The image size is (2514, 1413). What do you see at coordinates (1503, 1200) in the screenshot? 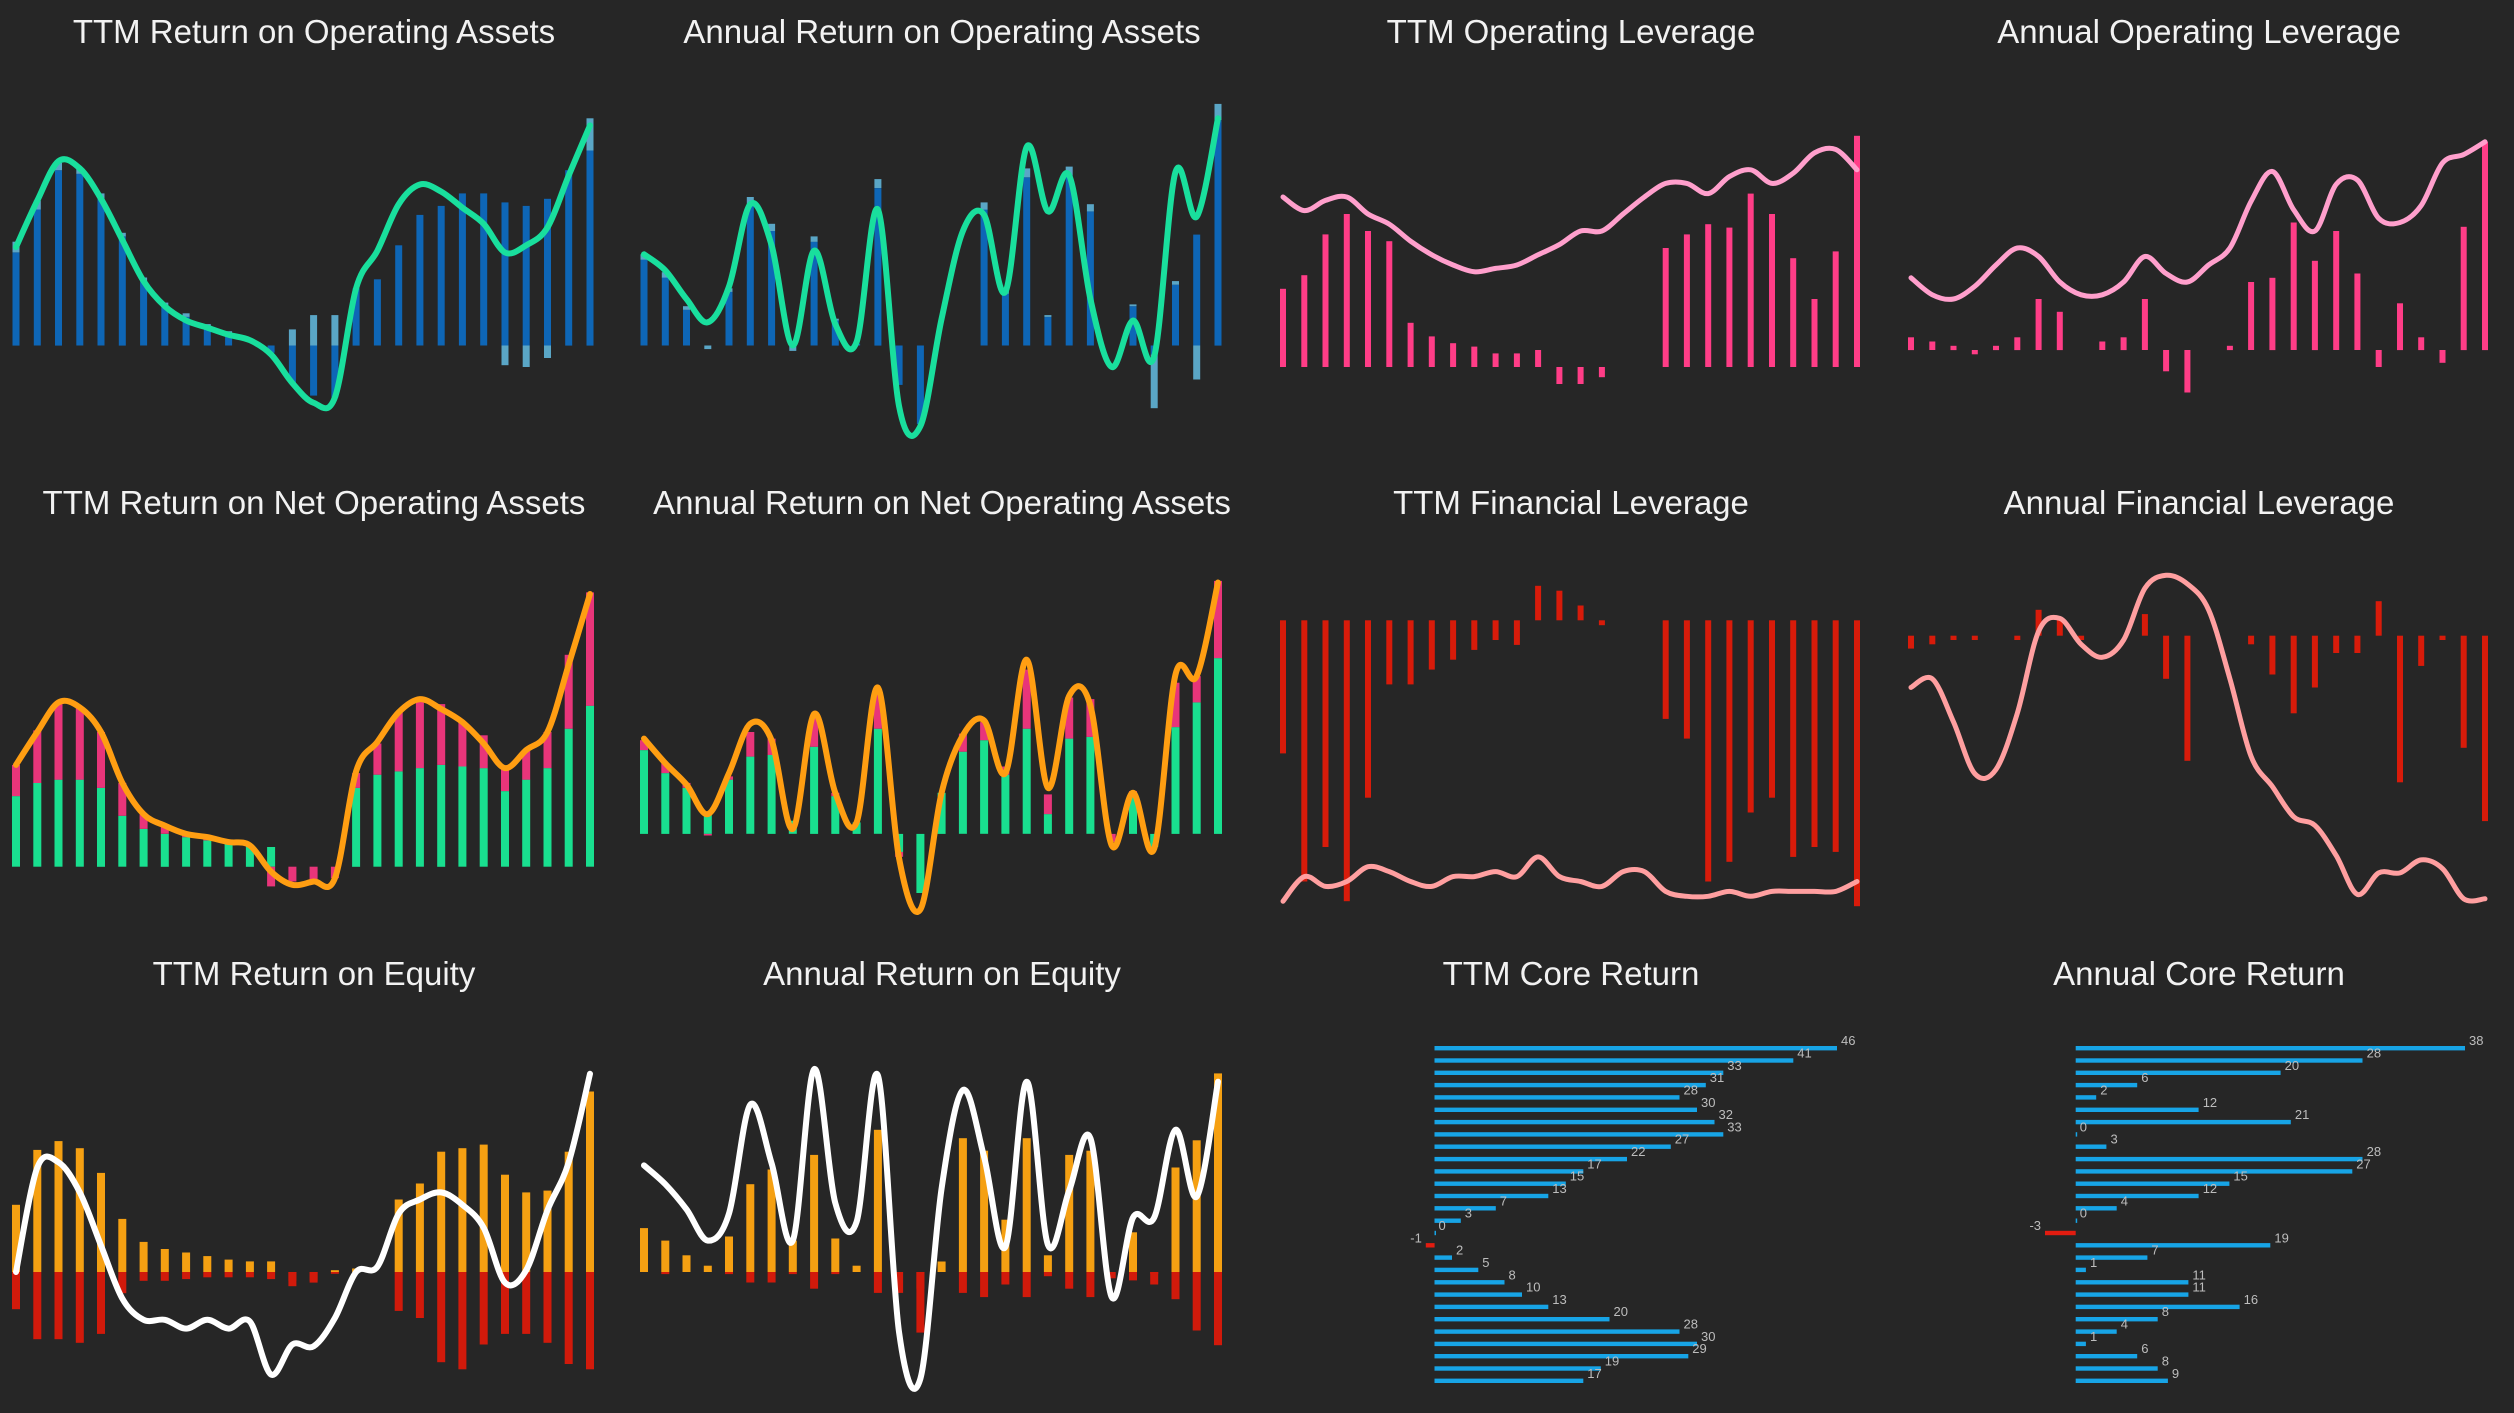
I see `core-value-label: 7` at bounding box center [1503, 1200].